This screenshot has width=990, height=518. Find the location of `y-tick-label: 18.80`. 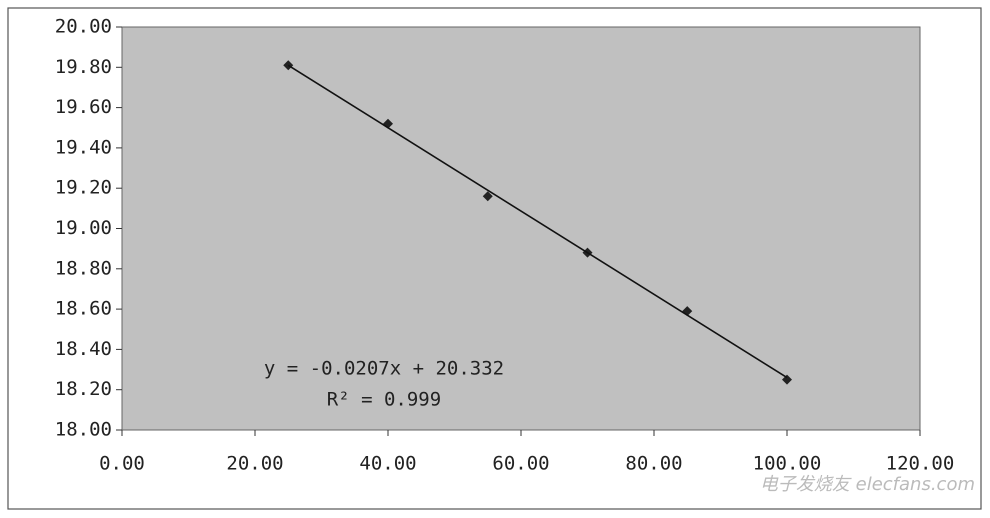

y-tick-label: 18.80 is located at coordinates (83, 268).